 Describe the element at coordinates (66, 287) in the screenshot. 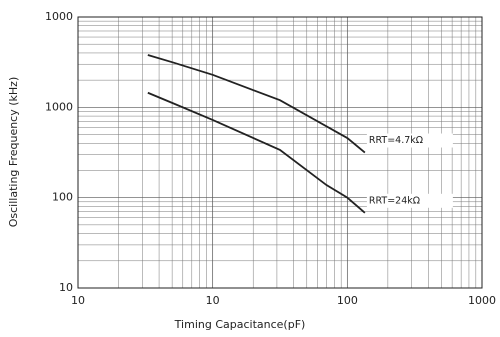

I see `y-tick-label: 10` at that location.